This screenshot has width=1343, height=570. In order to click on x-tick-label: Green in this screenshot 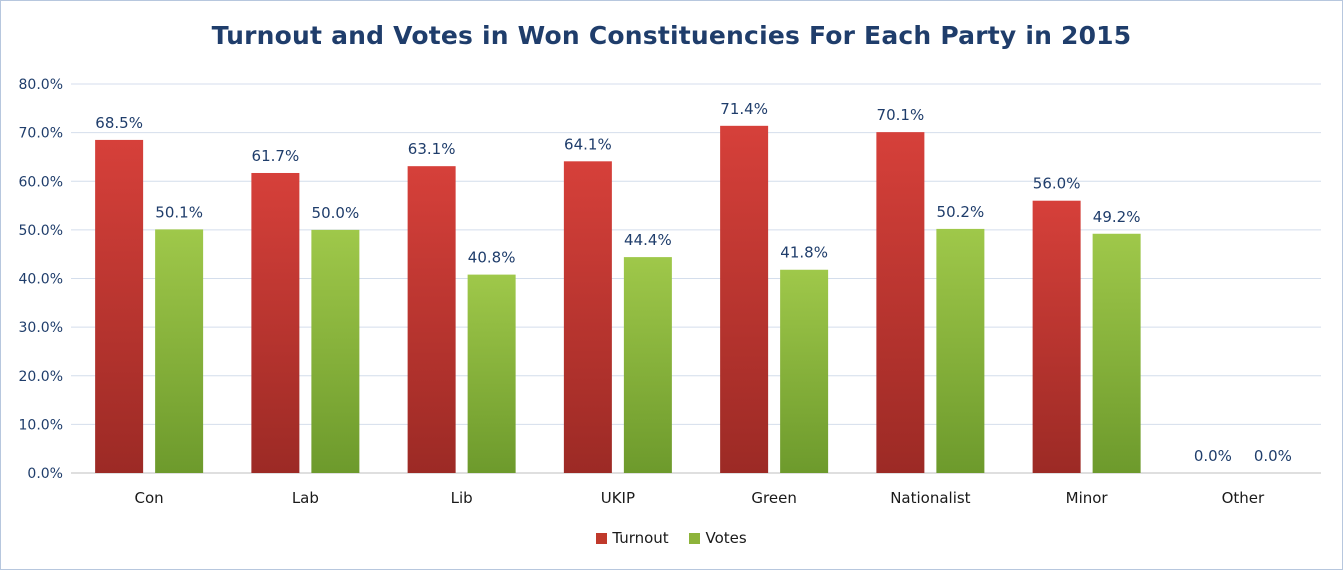, I will do `click(773, 498)`.